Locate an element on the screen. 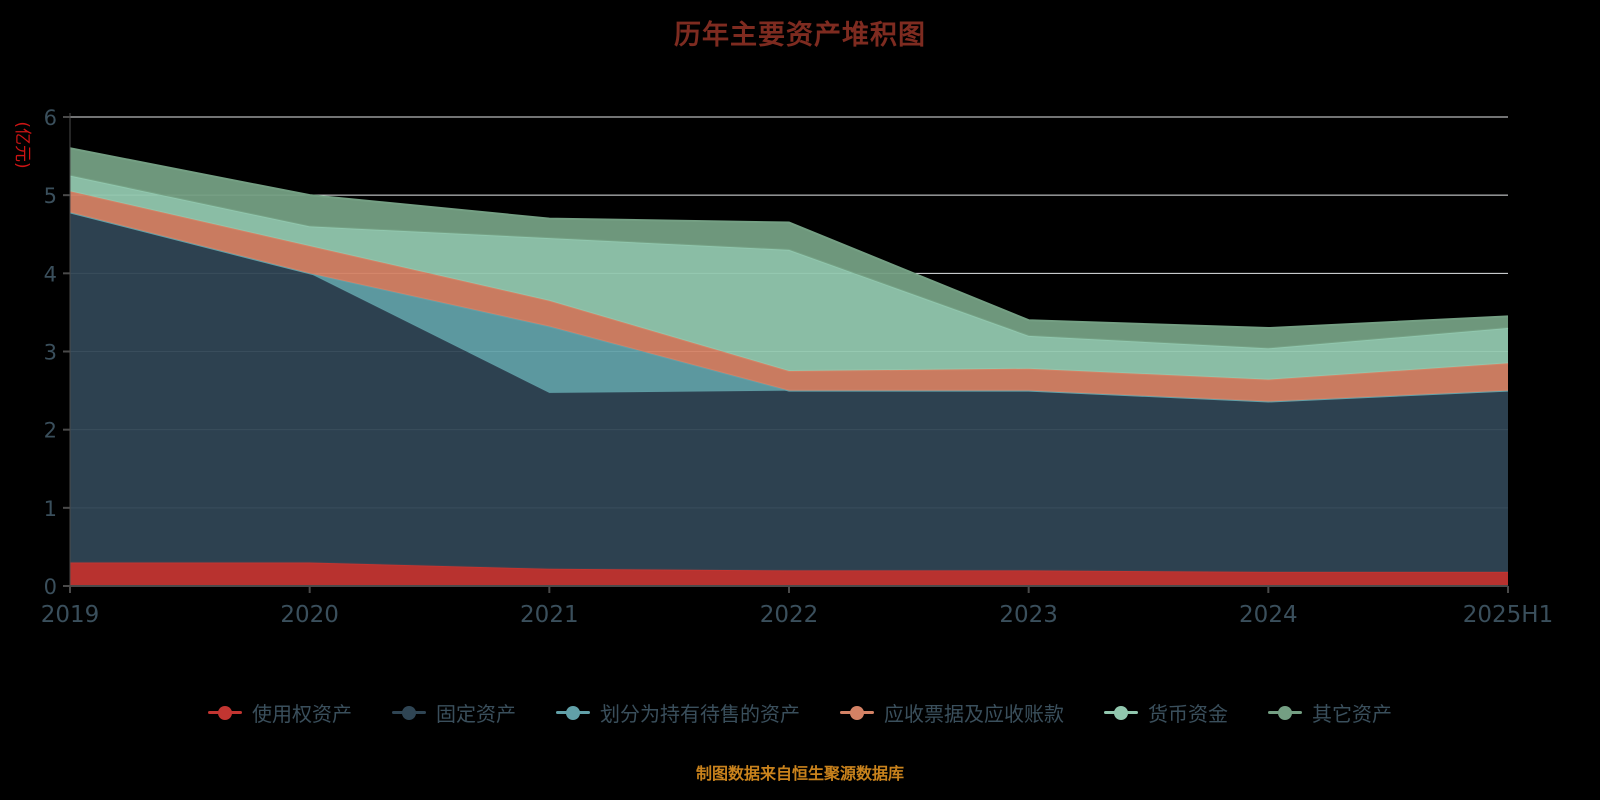 Image resolution: width=1600 pixels, height=800 pixels. x-tick-label-2019: 2019 is located at coordinates (70, 615).